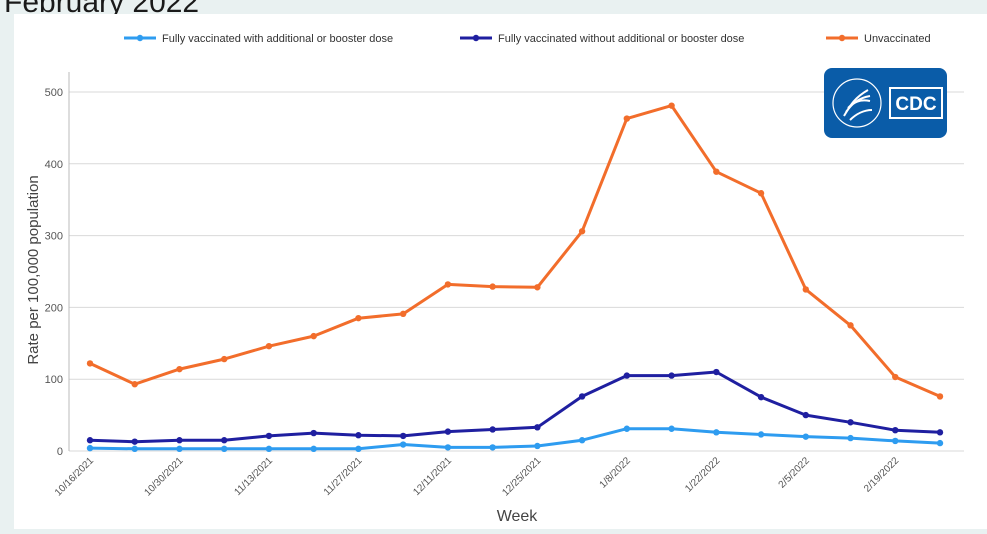  Describe the element at coordinates (518, 516) in the screenshot. I see `x-axis-label: Week` at that location.